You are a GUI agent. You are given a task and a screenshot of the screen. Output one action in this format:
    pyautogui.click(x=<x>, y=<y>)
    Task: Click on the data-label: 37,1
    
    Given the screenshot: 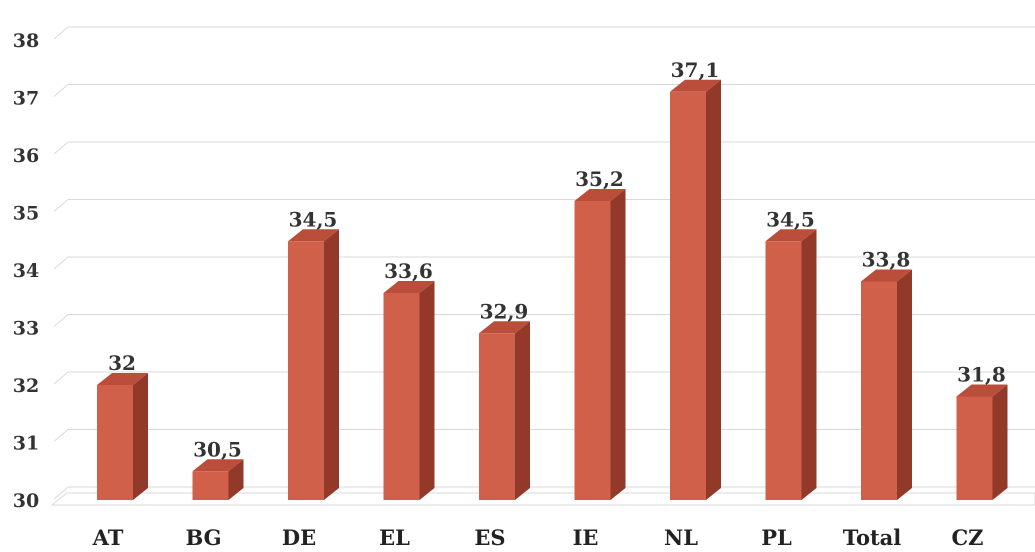 What is the action you would take?
    pyautogui.click(x=695, y=70)
    